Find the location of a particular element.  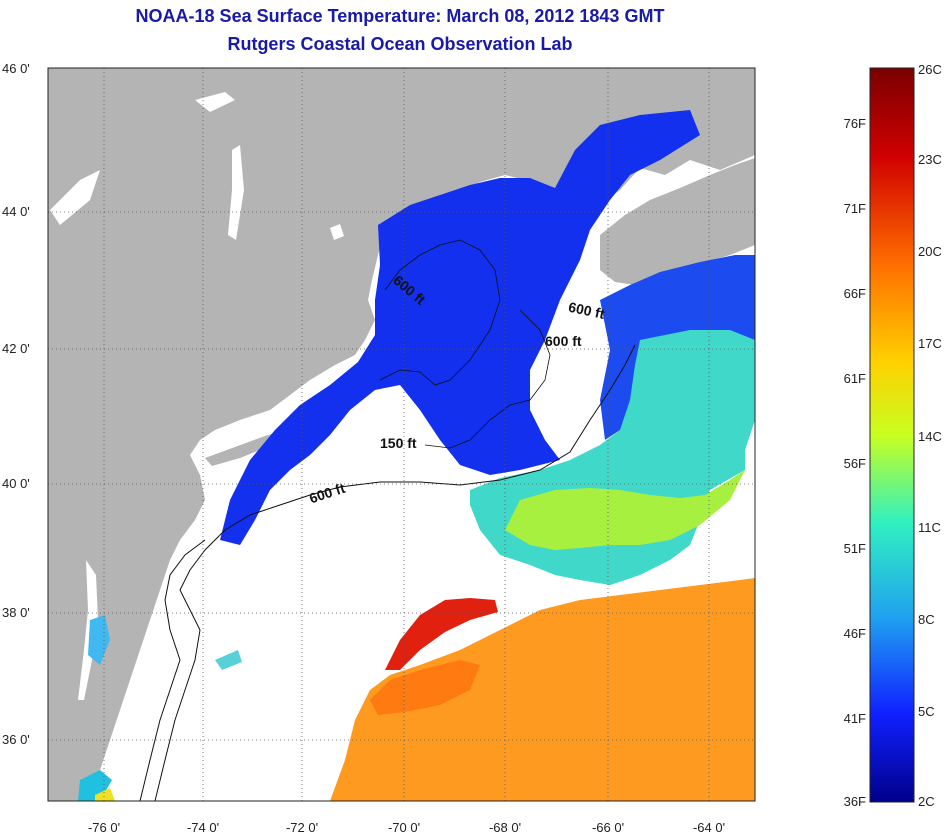

colorbar-gradient is located at coordinates (892, 435).